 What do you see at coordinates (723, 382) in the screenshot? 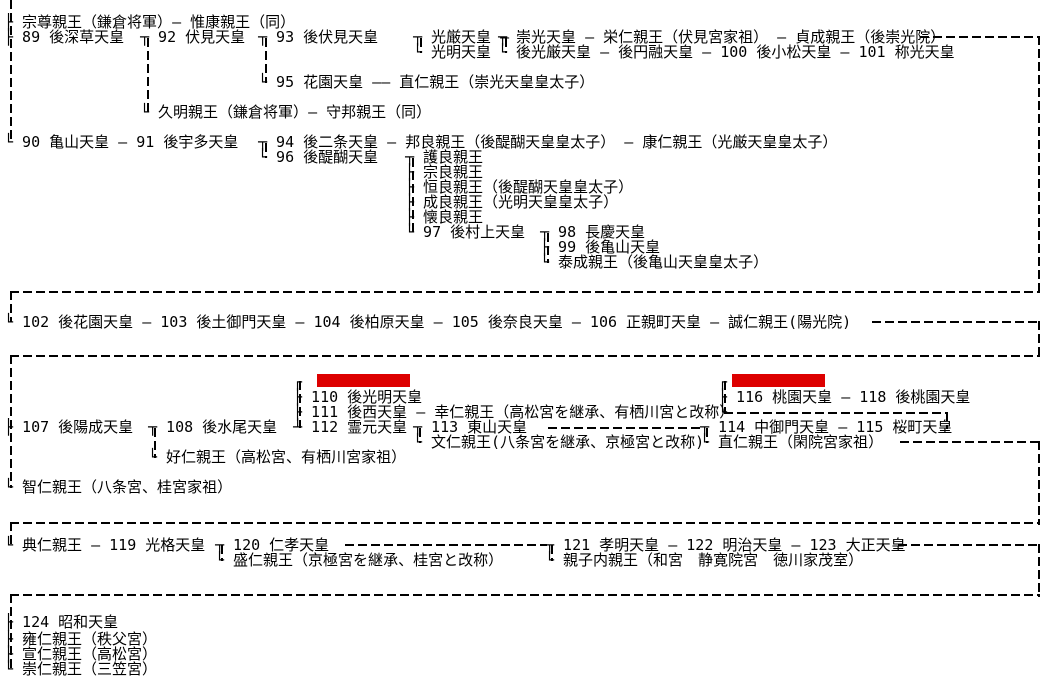
I see `node-bracket-top-right: ┌` at bounding box center [723, 382].